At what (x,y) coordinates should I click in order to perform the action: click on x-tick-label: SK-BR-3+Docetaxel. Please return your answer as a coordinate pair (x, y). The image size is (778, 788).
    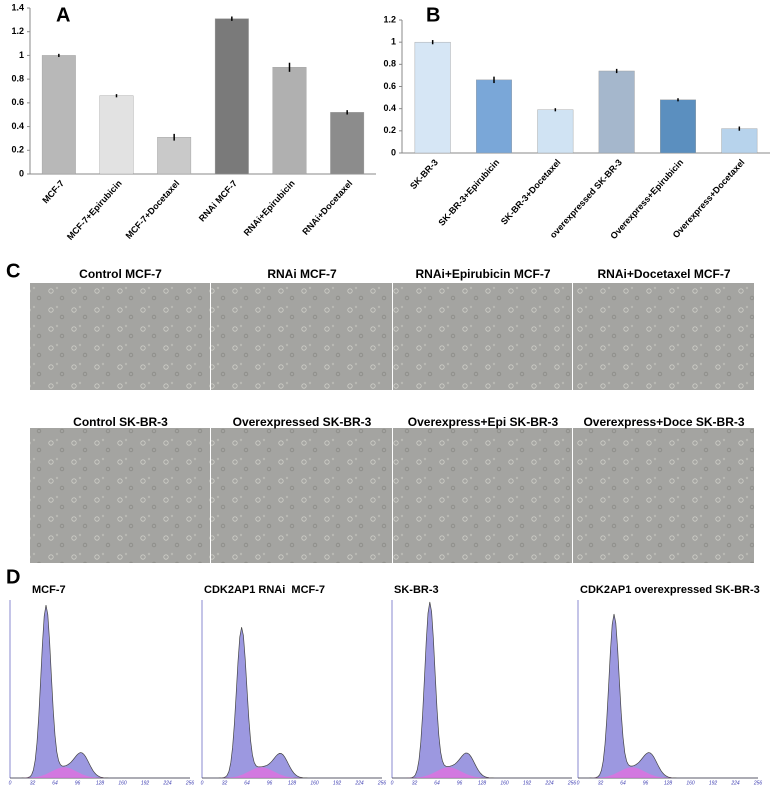
    Looking at the image, I should click on (531, 191).